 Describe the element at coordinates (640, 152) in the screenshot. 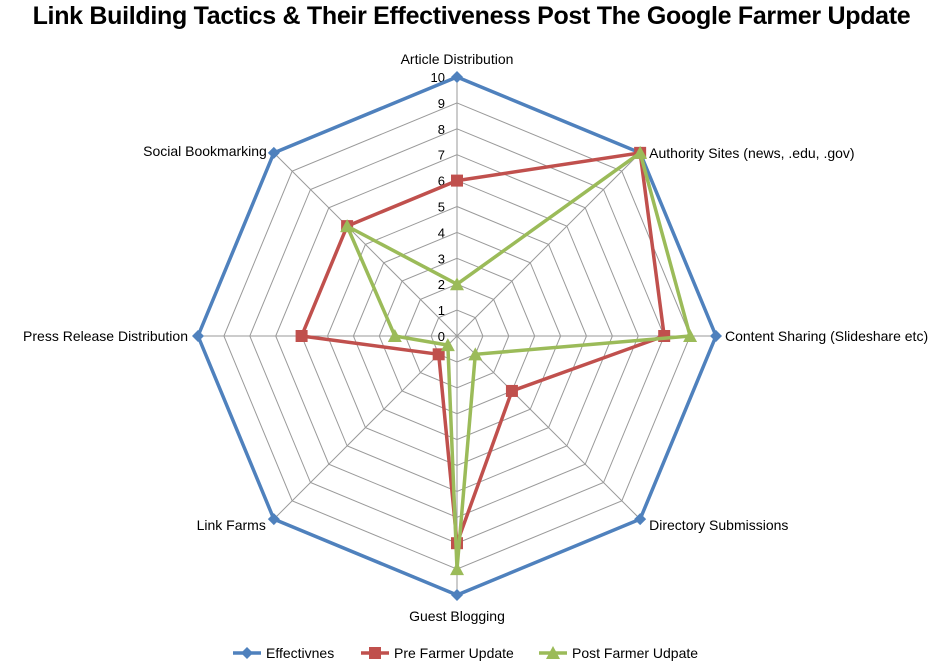

I see `point-post-farmer-udpate-authority-sites-news-edu-gov` at that location.